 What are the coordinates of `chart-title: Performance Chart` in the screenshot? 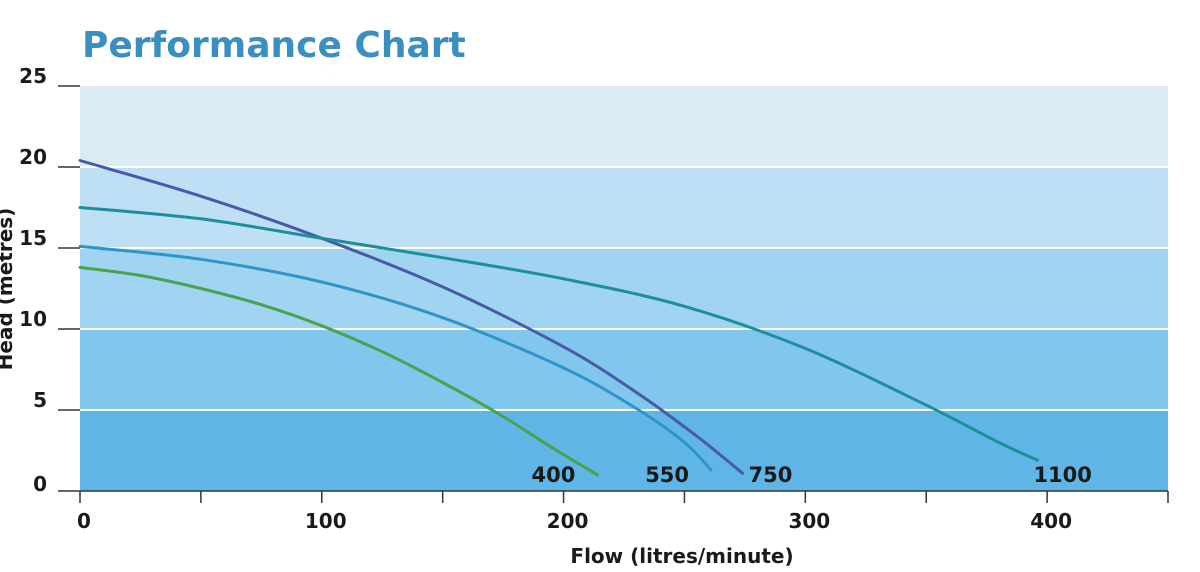 It's located at (274, 45).